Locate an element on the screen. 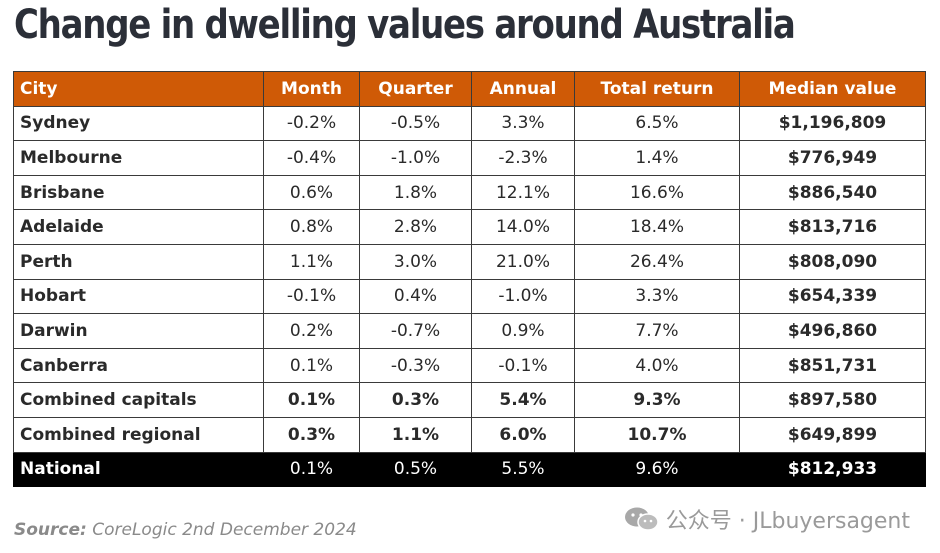 The width and height of the screenshot is (940, 553). source-label: Source: is located at coordinates (50, 530).